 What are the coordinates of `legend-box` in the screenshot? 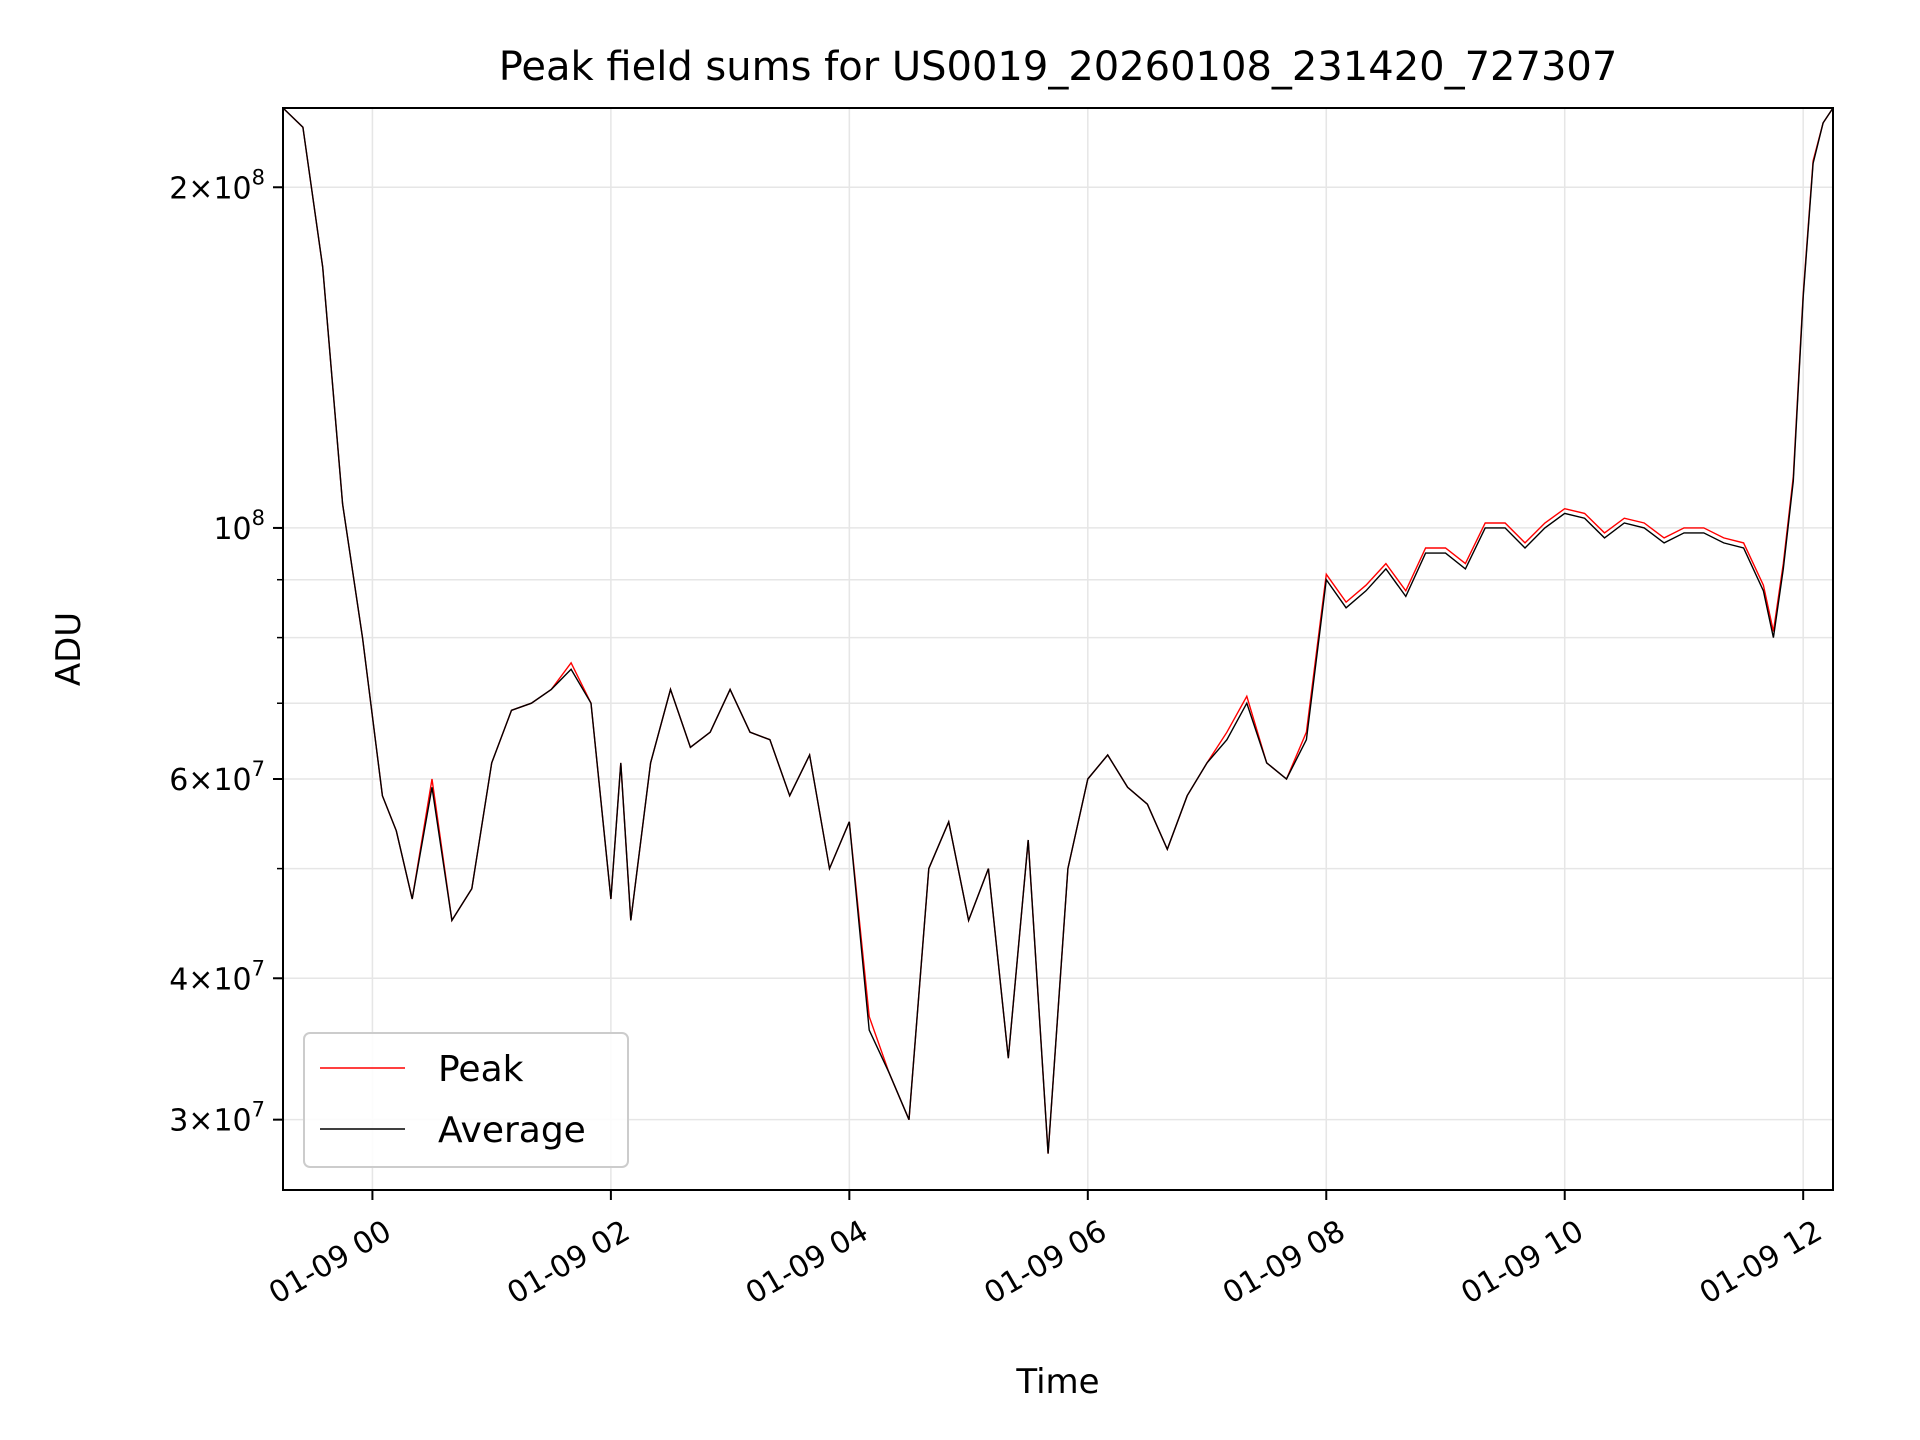 It's located at (466, 1100).